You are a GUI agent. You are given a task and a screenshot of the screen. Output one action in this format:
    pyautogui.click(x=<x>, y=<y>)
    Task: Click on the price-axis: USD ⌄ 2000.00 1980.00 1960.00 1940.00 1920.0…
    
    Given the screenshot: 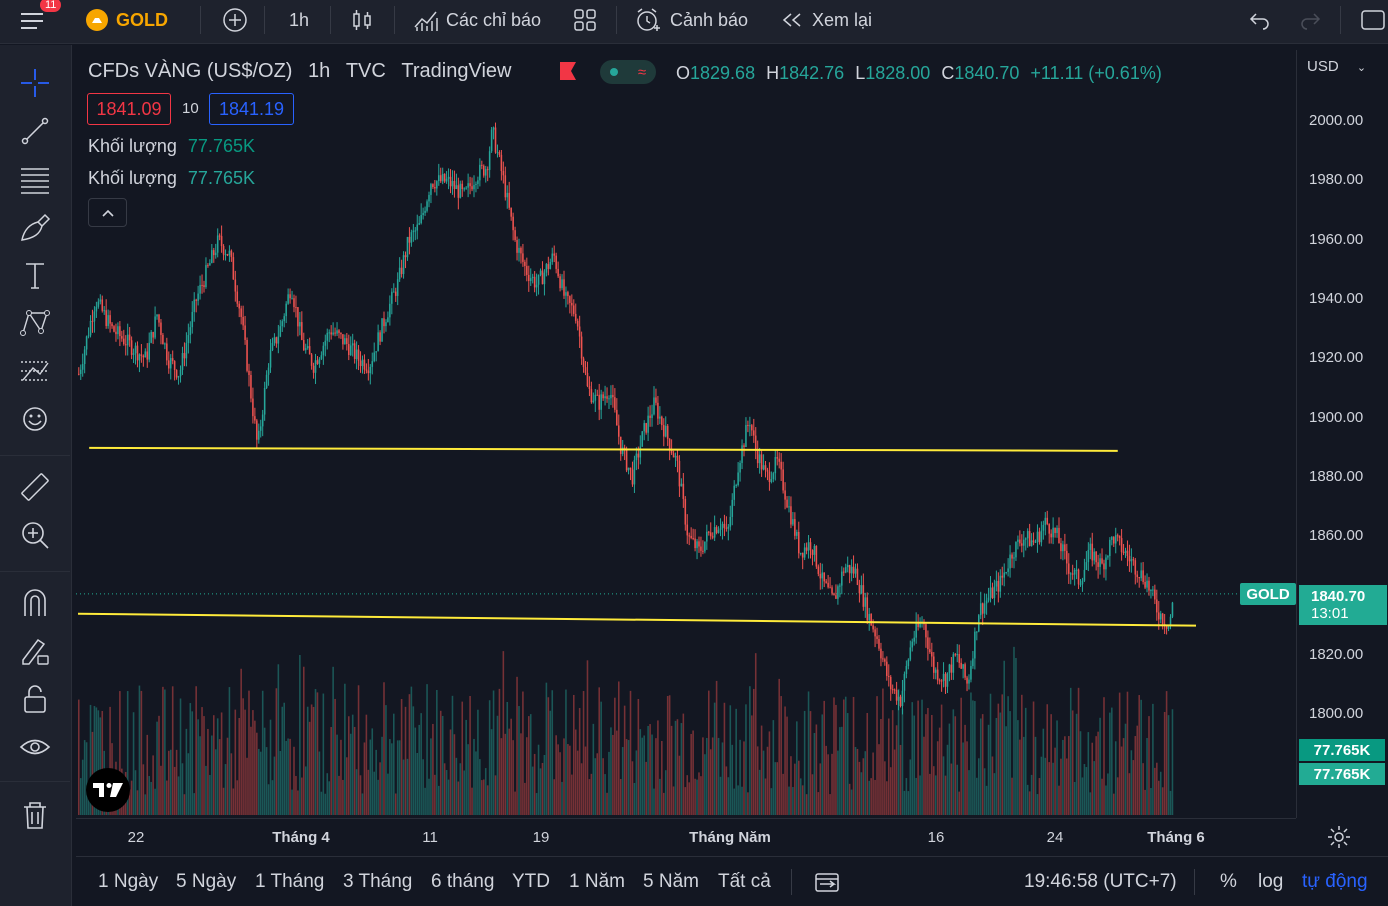 What is the action you would take?
    pyautogui.click(x=1342, y=434)
    